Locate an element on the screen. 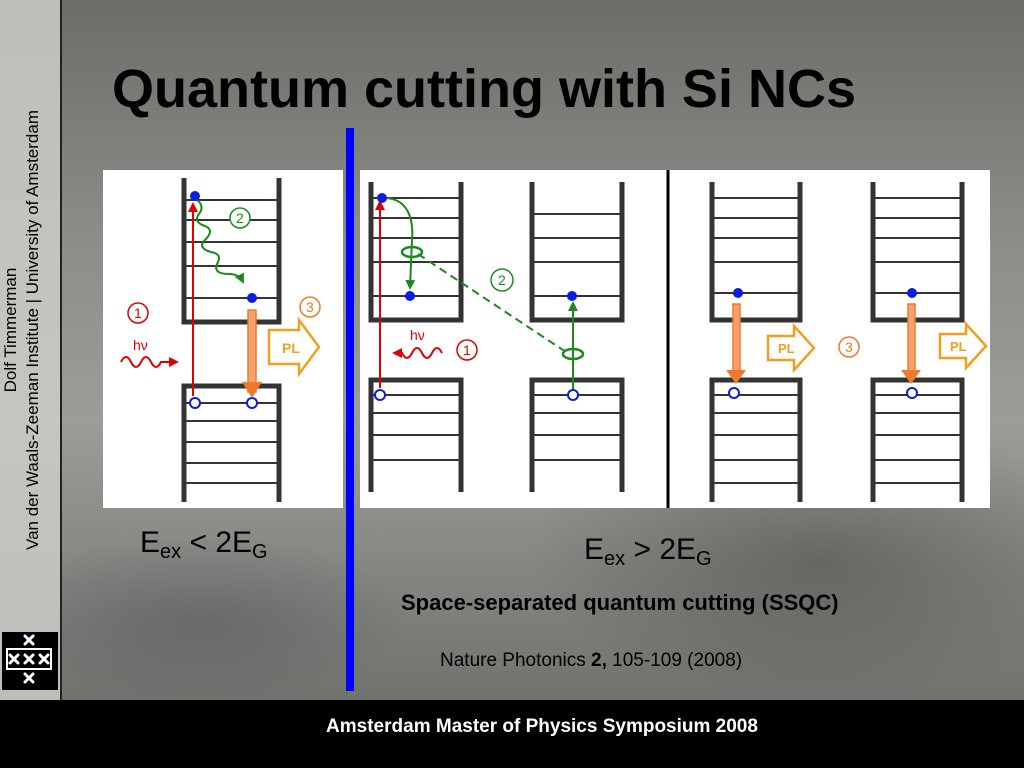 Image resolution: width=1024 pixels, height=768 pixels. footer-bar is located at coordinates (512, 734).